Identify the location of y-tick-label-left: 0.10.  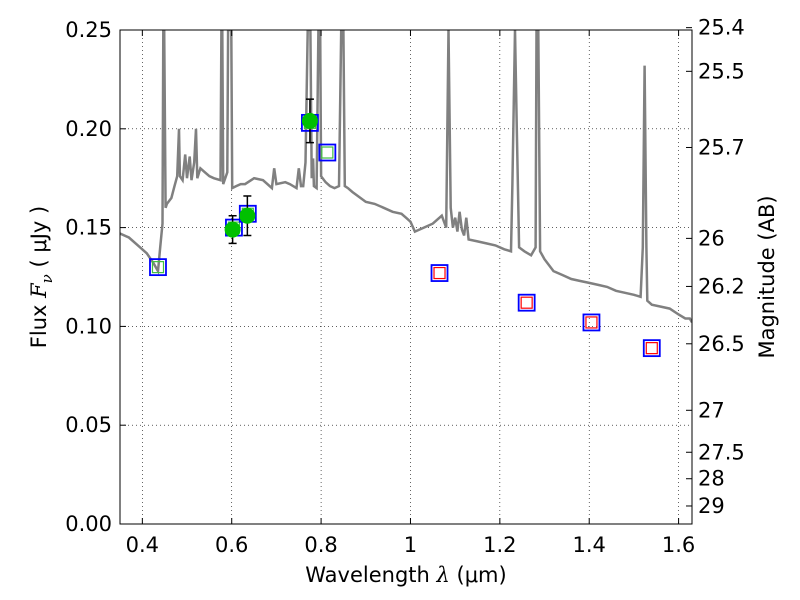
(88, 326).